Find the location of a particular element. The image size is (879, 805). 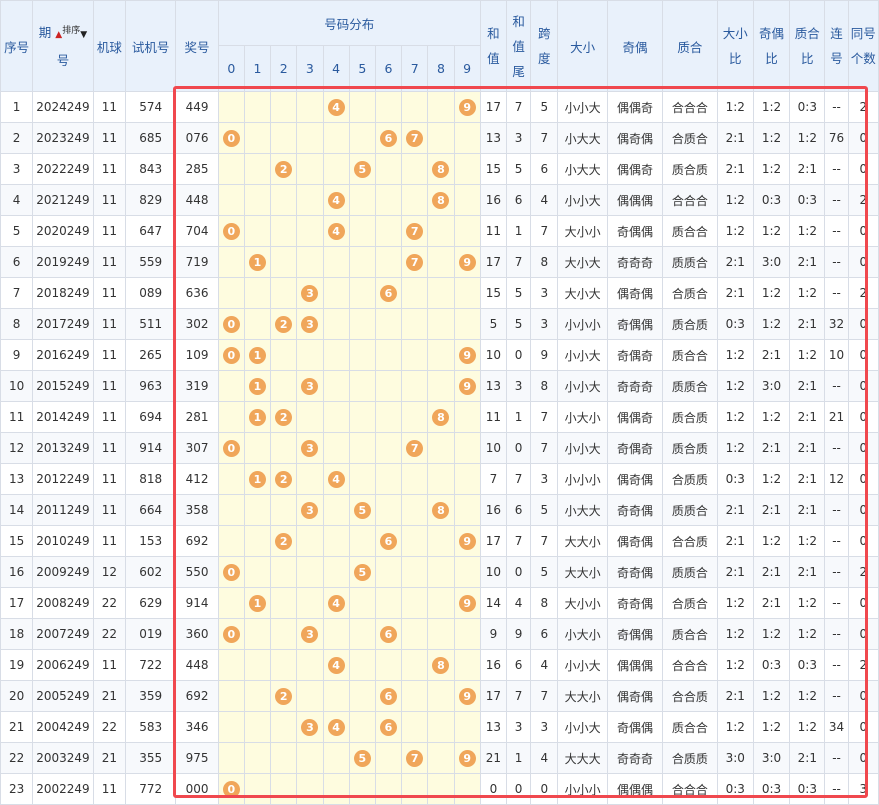

cell-period: 2019249 is located at coordinates (63, 262).